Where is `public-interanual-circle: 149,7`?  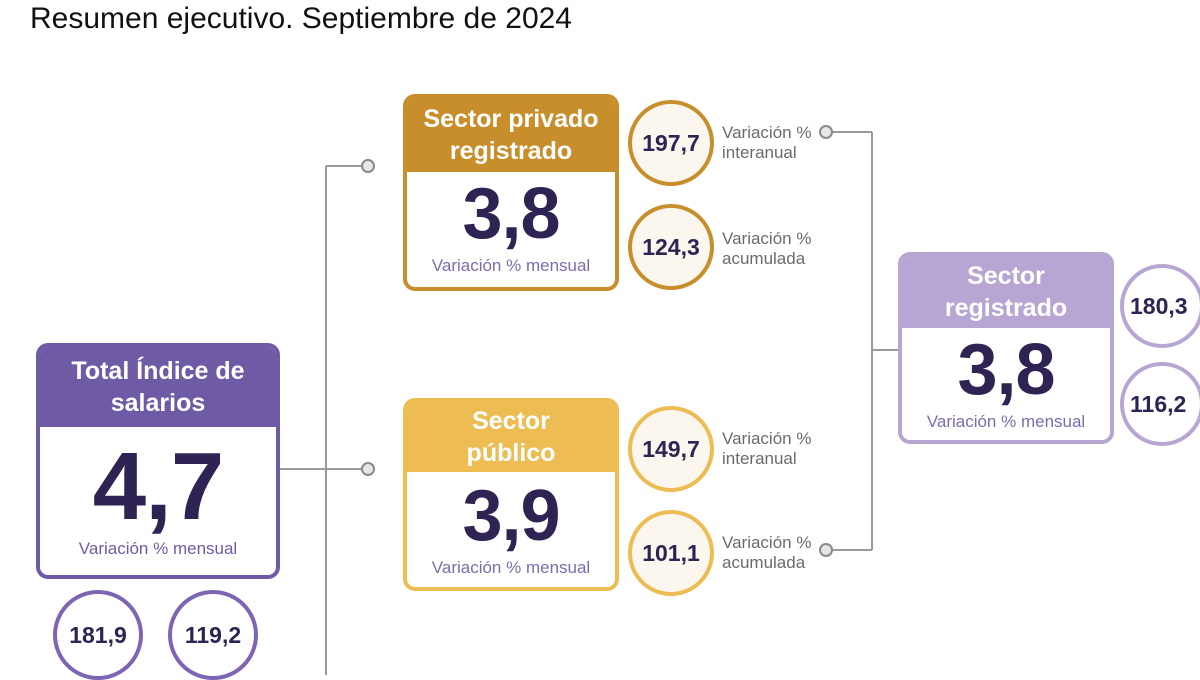 public-interanual-circle: 149,7 is located at coordinates (671, 449).